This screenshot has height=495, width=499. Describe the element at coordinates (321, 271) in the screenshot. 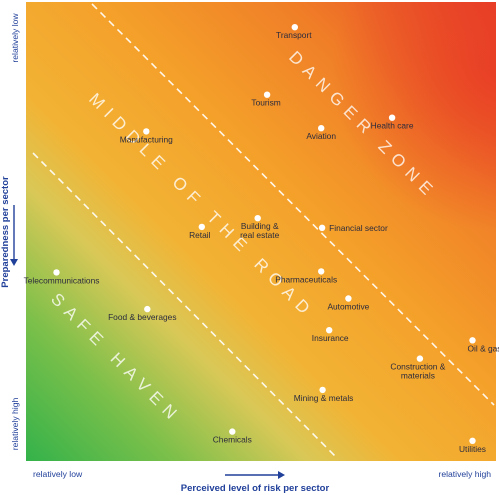

I see `point-pharmaceuticals` at that location.